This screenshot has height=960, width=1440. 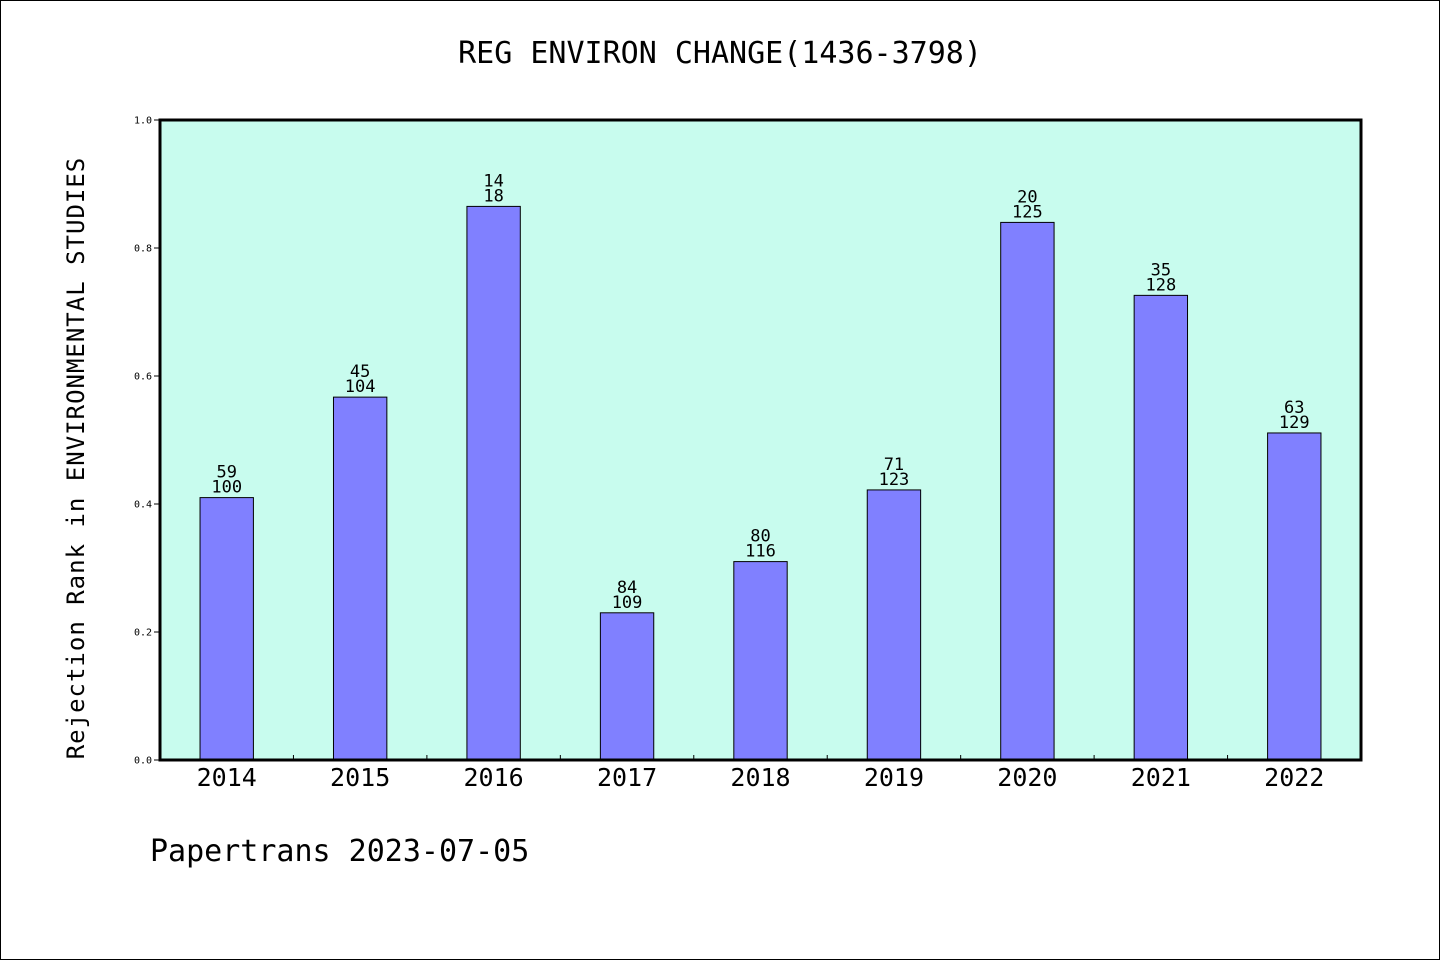 I want to click on y-tick-label: 0.0, so click(x=143, y=761).